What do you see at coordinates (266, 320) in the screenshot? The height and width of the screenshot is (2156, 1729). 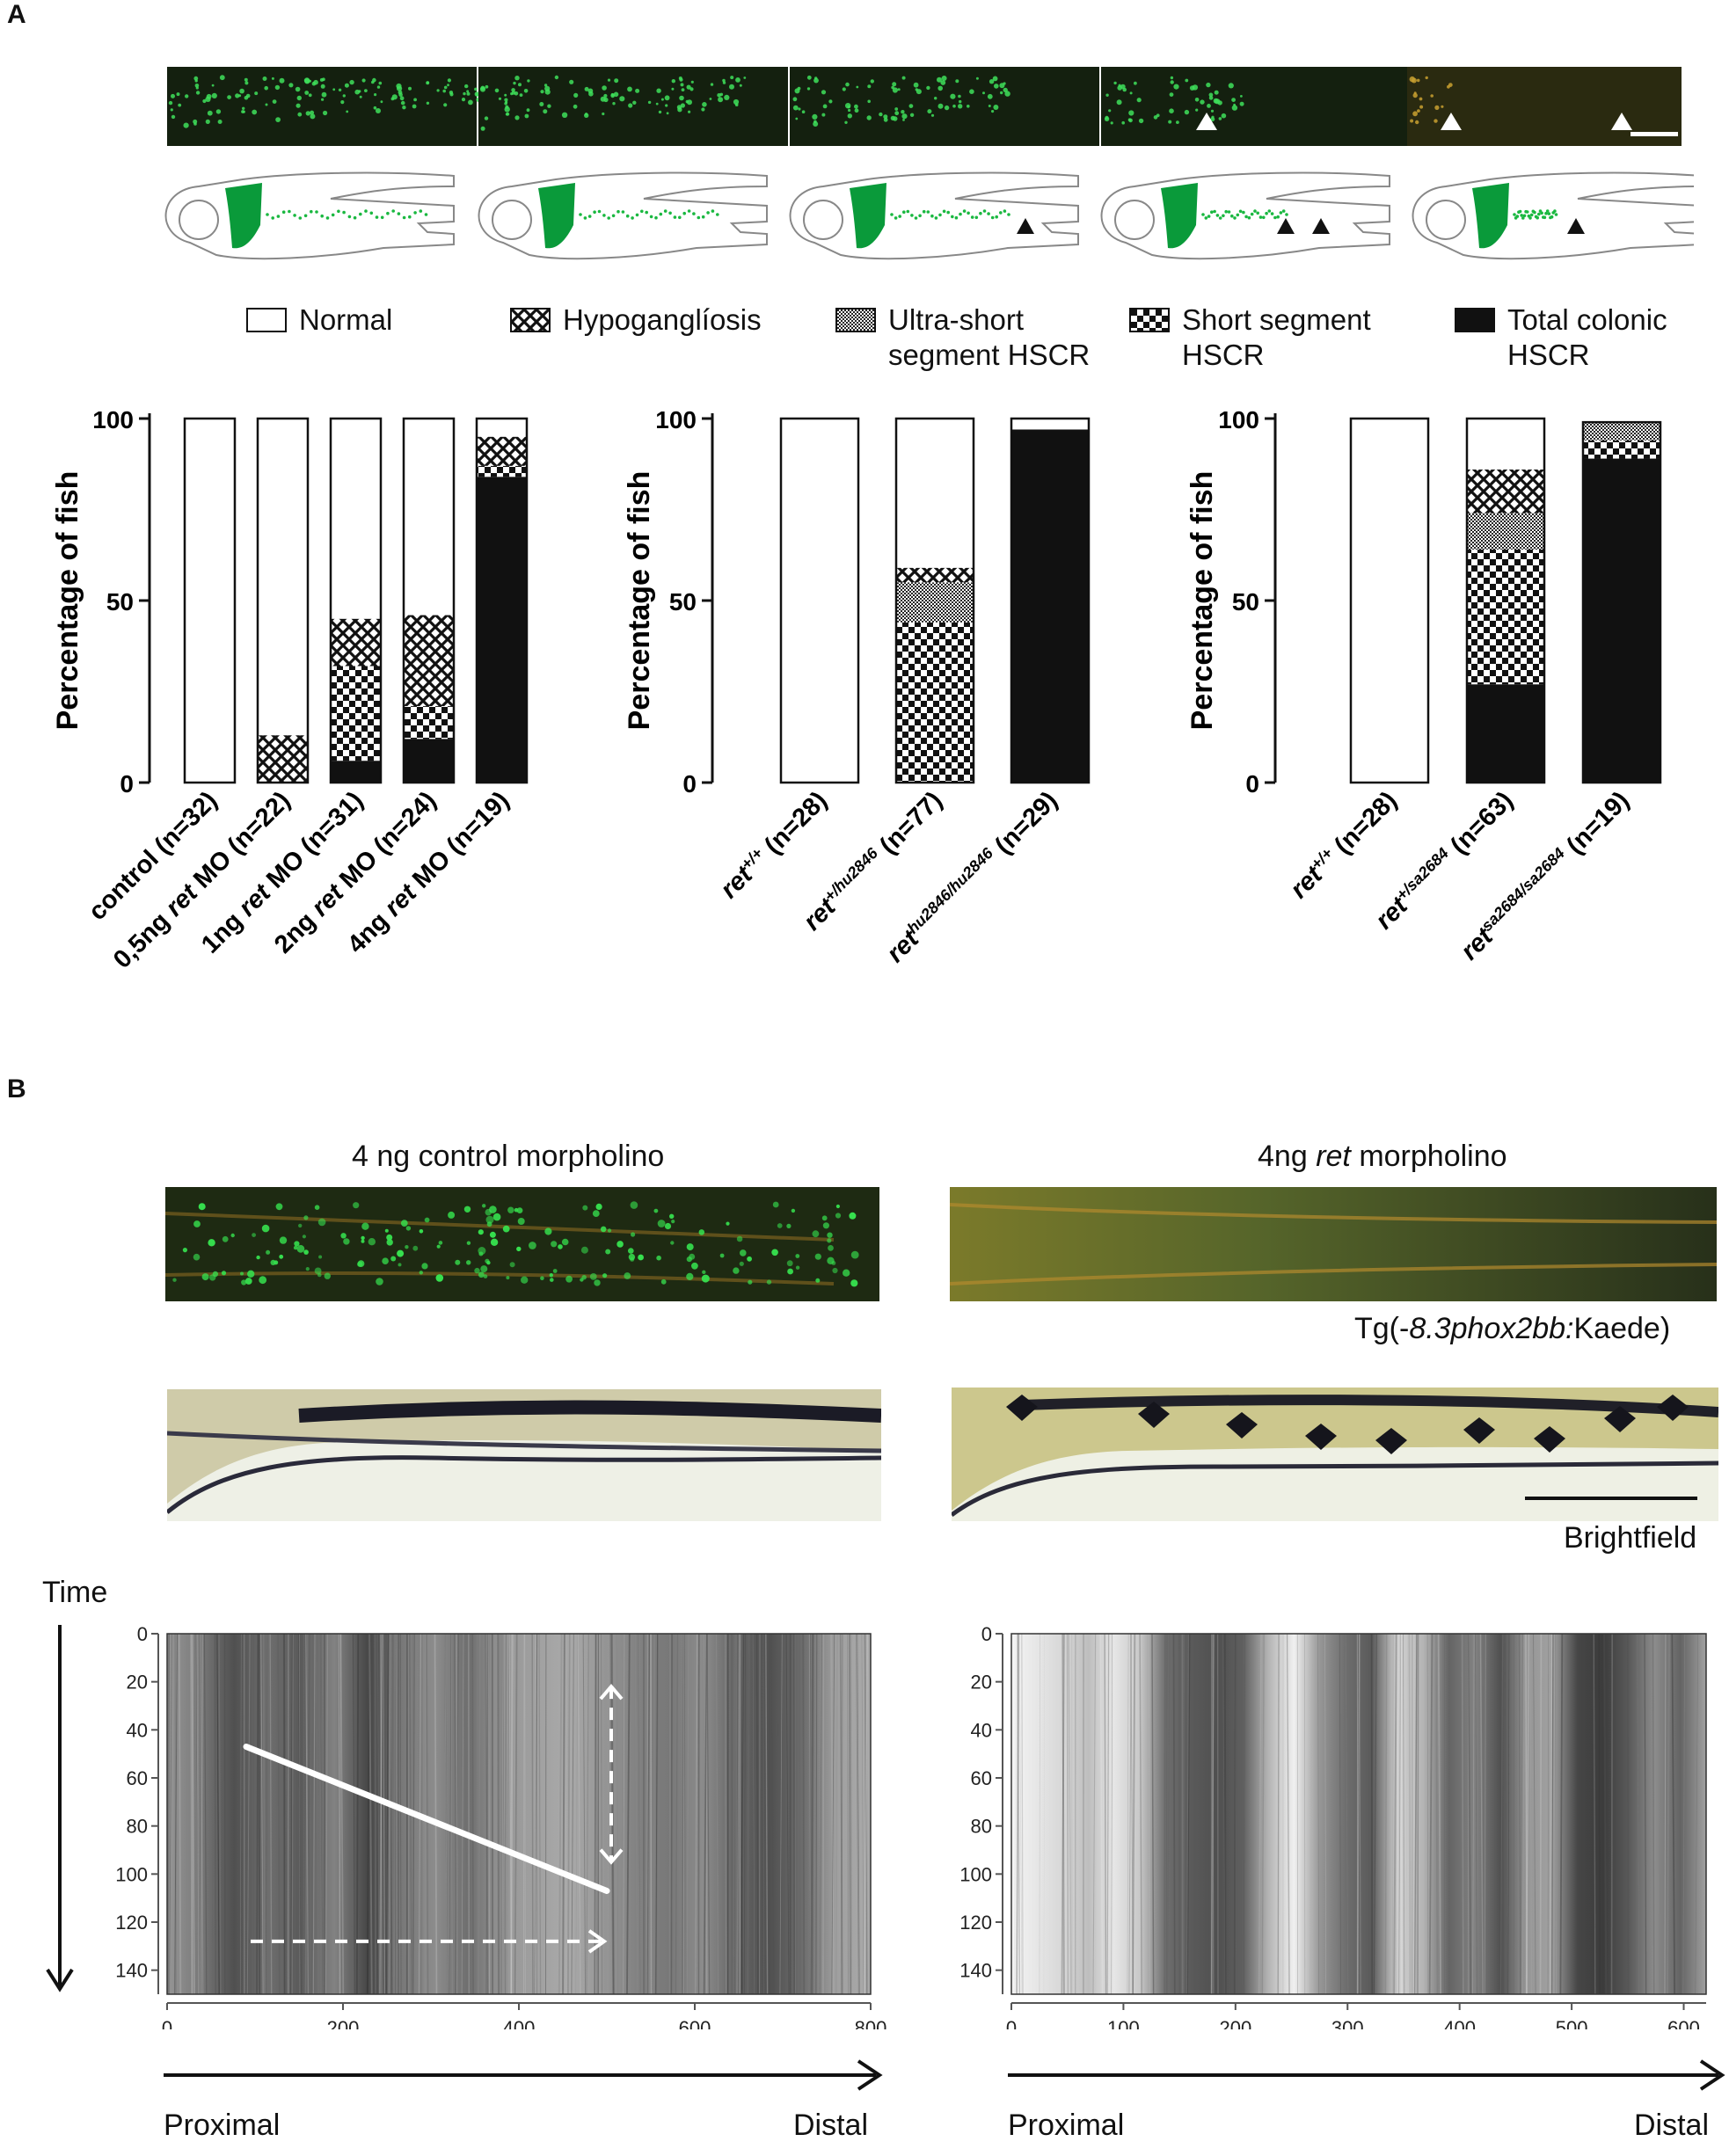 I see `legend-swatch-normal` at bounding box center [266, 320].